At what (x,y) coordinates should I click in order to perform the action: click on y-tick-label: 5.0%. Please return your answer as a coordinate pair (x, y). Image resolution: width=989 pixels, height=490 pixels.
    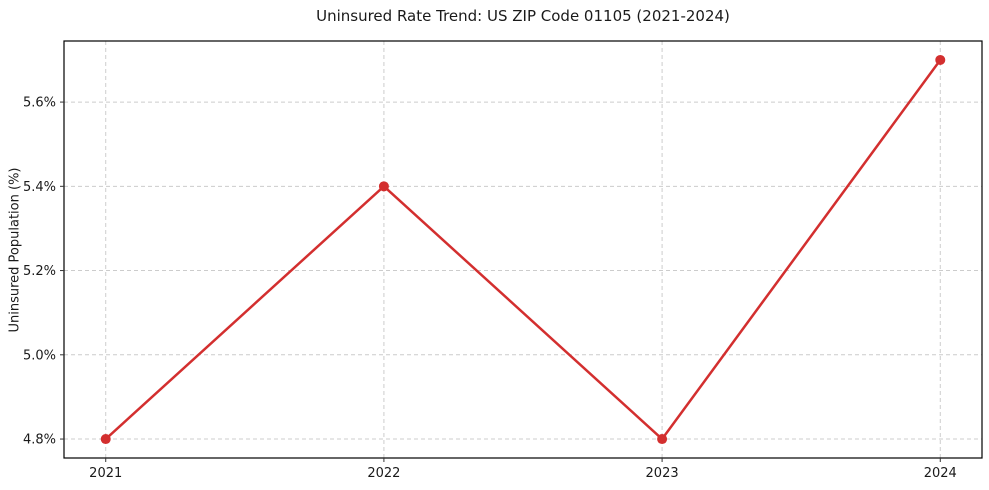
    Looking at the image, I should click on (39, 355).